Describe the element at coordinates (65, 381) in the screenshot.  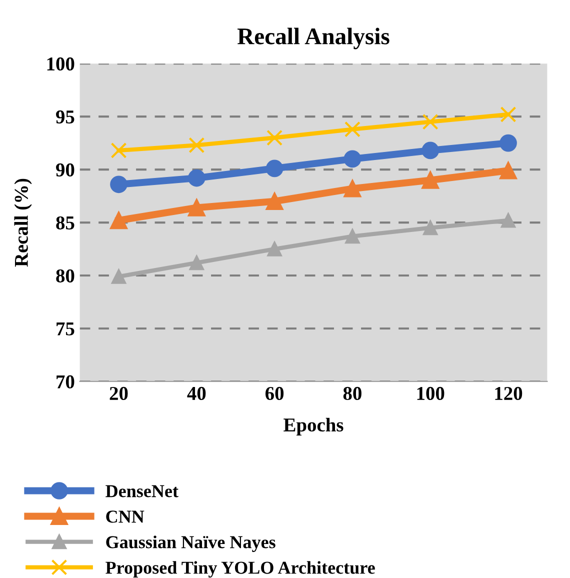
I see `y-tick-label: 70` at that location.